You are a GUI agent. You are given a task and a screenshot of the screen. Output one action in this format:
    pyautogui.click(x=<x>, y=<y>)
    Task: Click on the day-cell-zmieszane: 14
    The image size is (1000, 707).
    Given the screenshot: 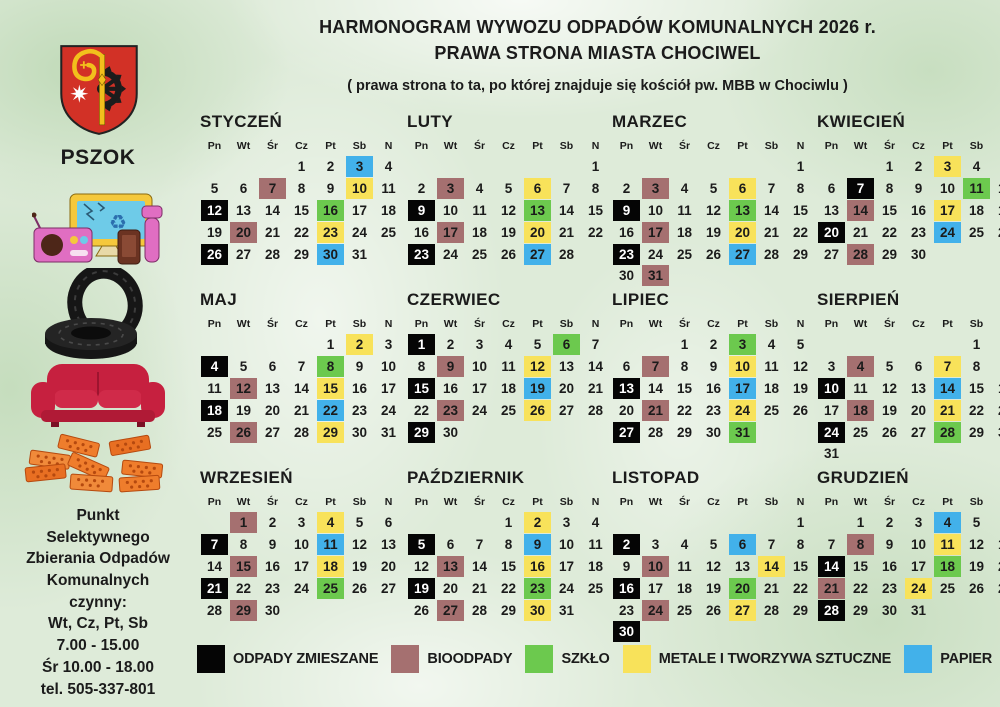 What is the action you would take?
    pyautogui.click(x=831, y=566)
    